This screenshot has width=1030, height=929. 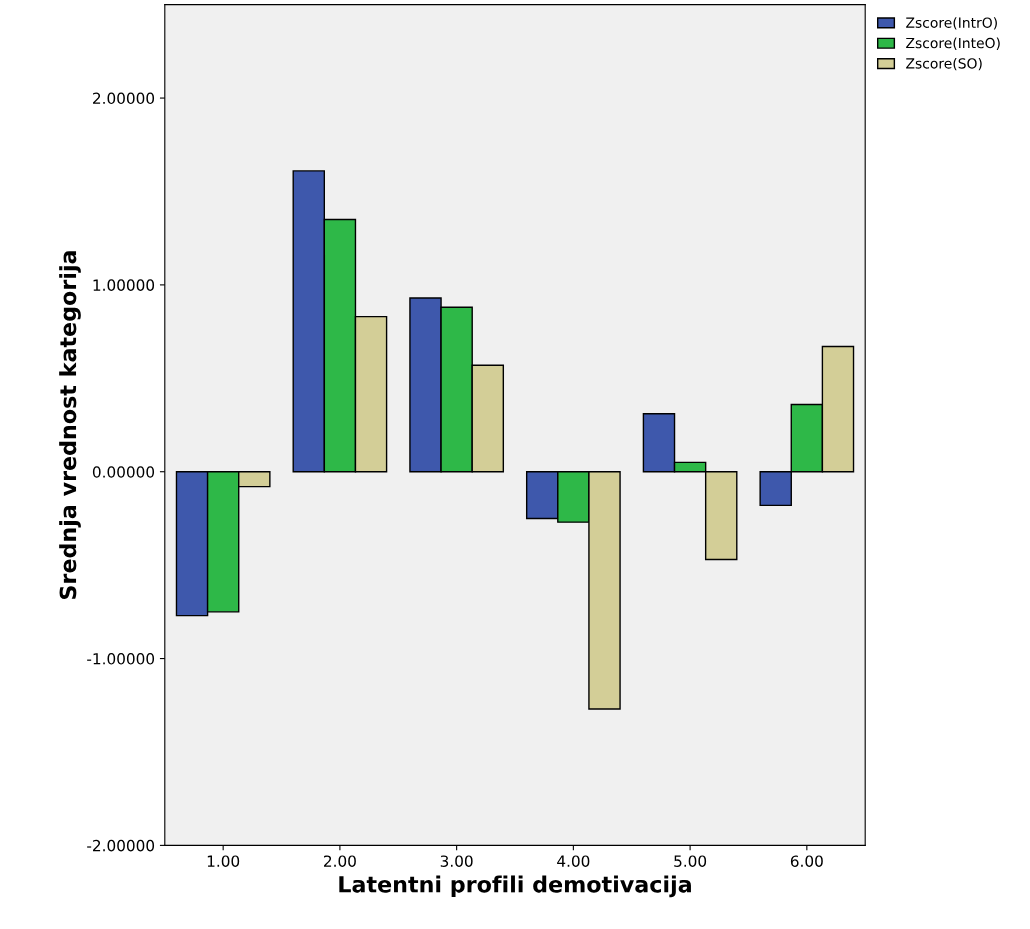 I want to click on x-tick-label: 1.00, so click(x=223, y=861).